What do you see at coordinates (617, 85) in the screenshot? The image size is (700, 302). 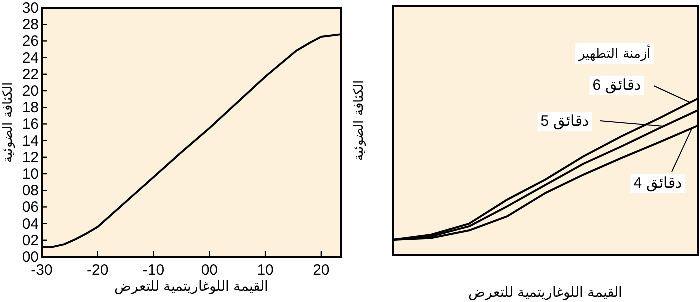 I see `legend-label: 6 دقائق` at bounding box center [617, 85].